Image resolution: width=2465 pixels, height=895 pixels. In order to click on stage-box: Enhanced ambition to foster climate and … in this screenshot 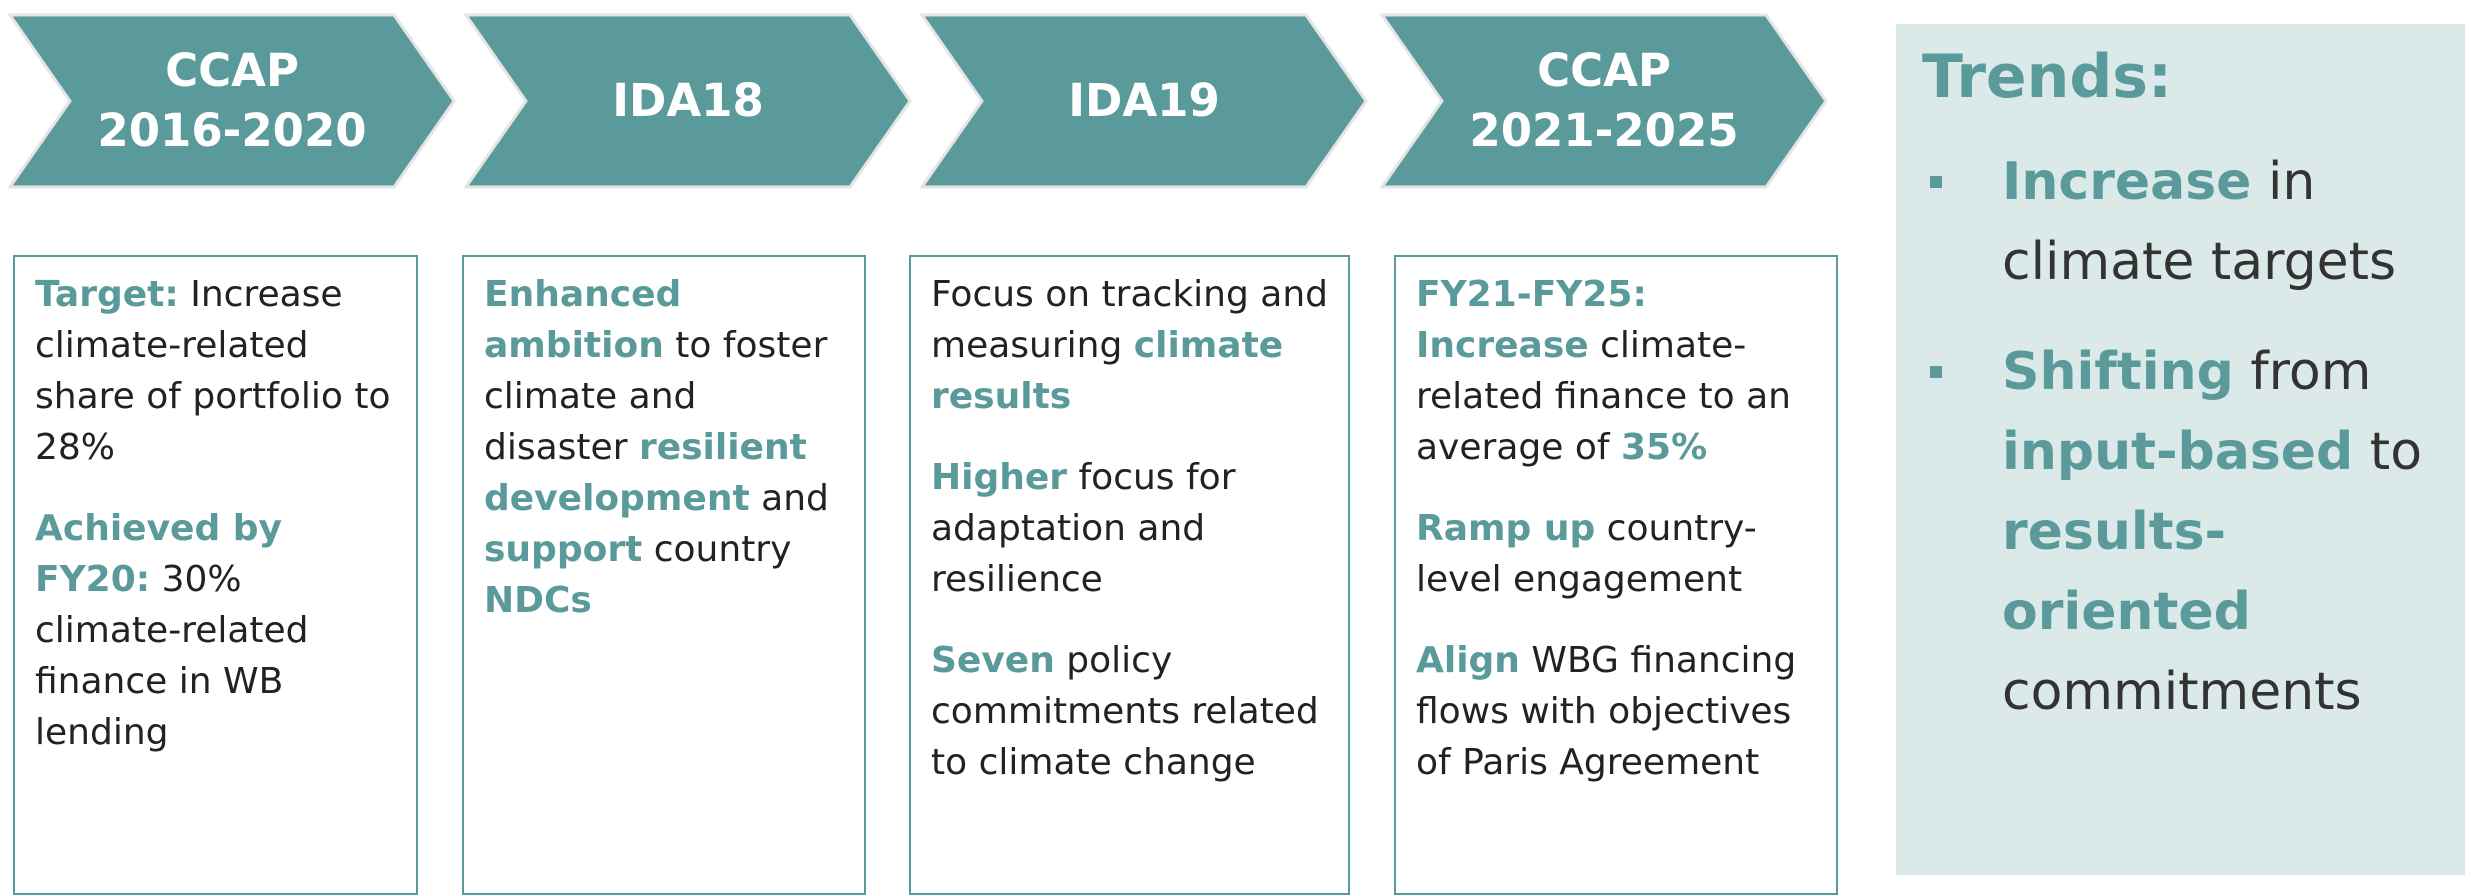, I will do `click(664, 575)`.